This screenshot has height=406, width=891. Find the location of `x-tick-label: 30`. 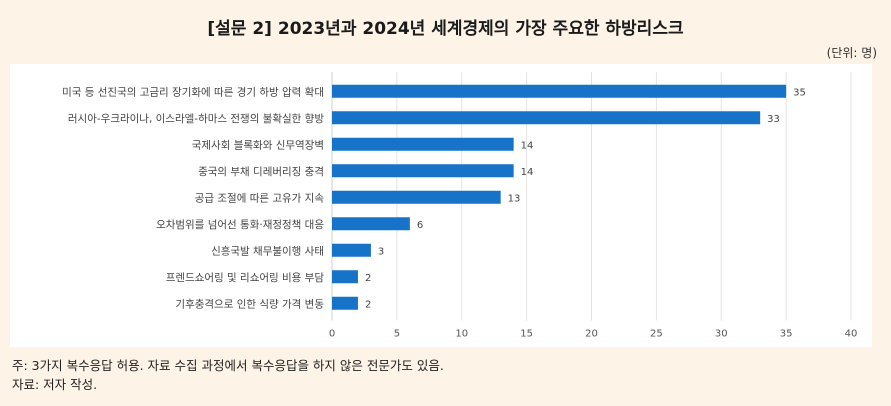

x-tick-label: 30 is located at coordinates (721, 334).